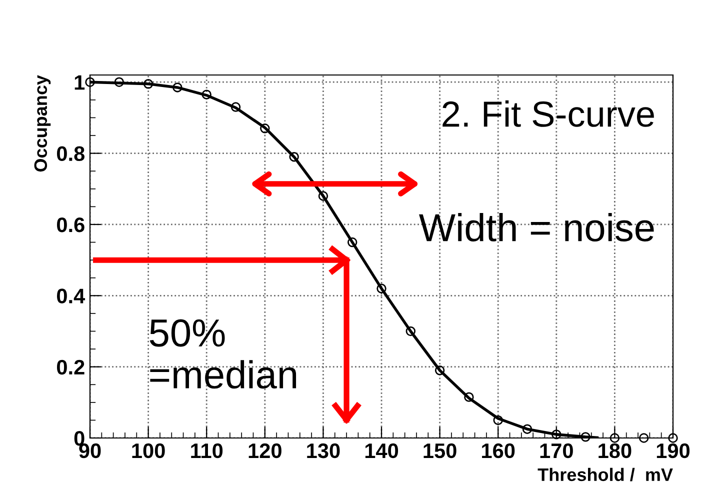  Describe the element at coordinates (536, 227) in the screenshot. I see `annotation: Width = noise` at that location.